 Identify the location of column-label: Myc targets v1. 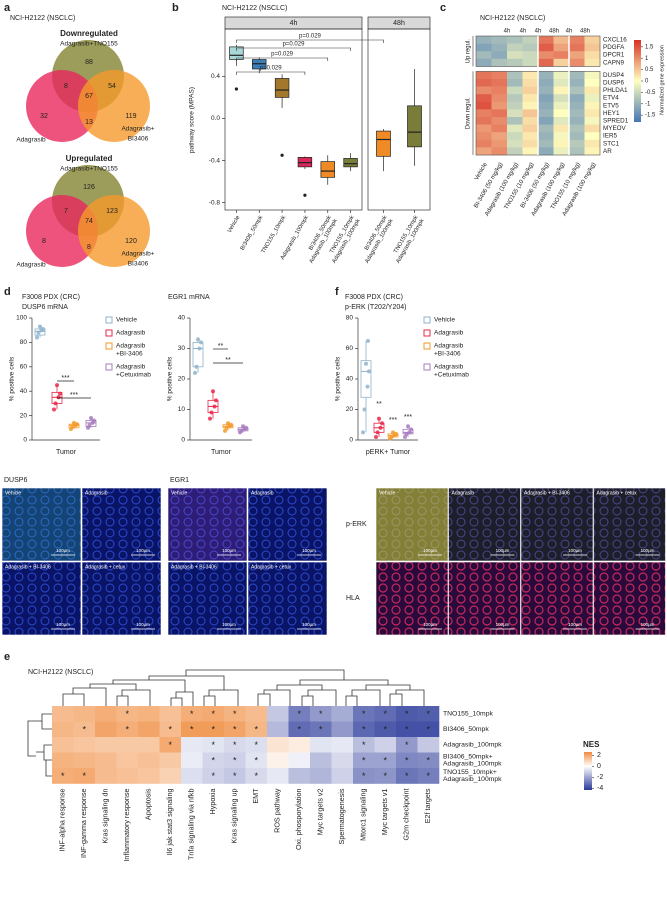
(384, 811).